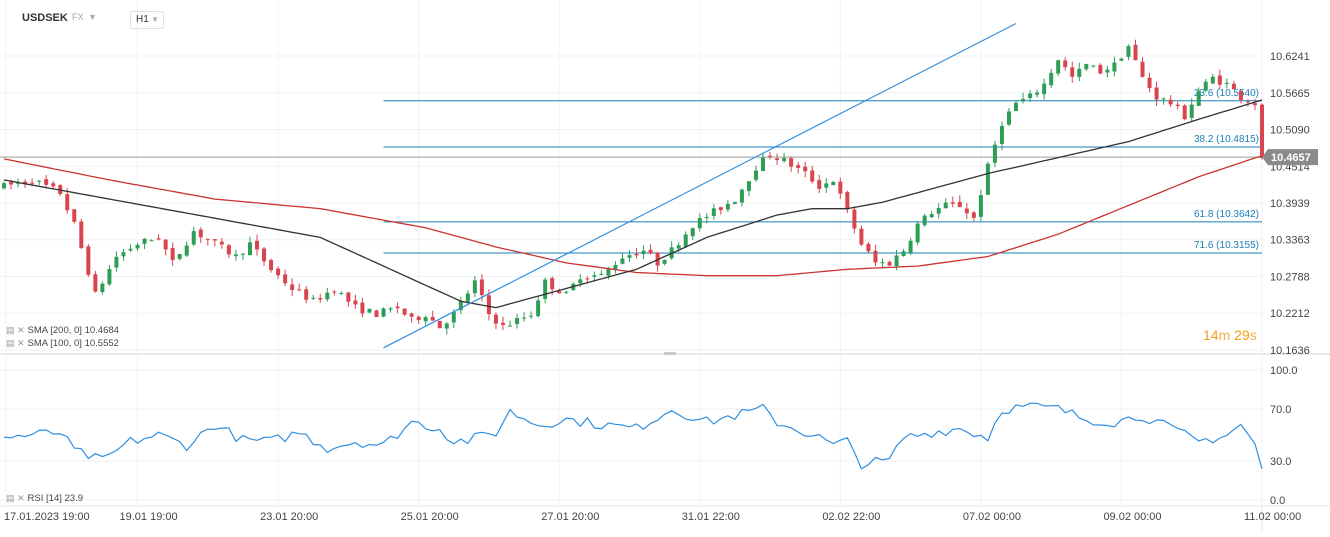 The height and width of the screenshot is (537, 1330). Describe the element at coordinates (44, 498) in the screenshot. I see `legend-rsi: ▤ ✕ RSI [14] 23.9` at that location.